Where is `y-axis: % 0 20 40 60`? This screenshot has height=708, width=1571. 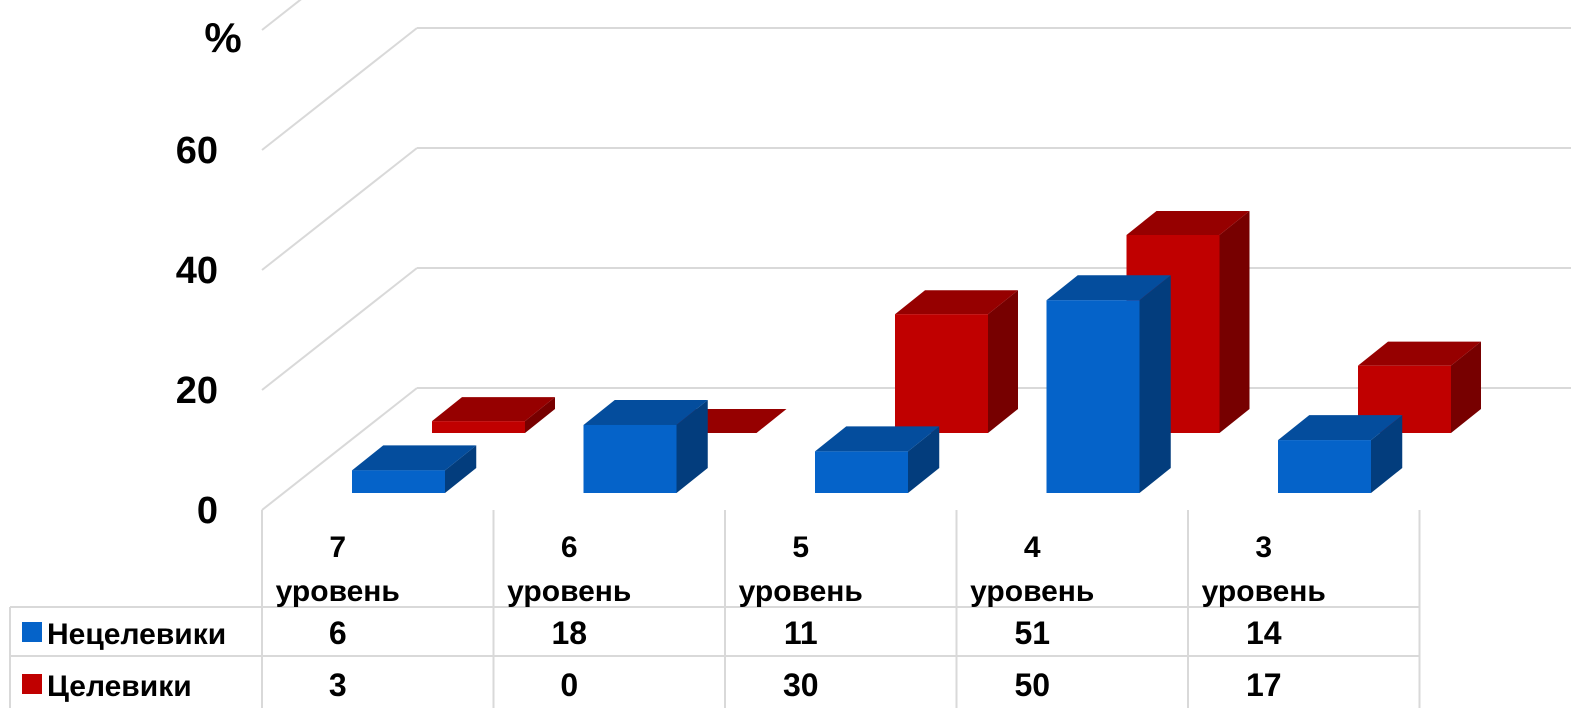 y-axis: % 0 20 40 60 is located at coordinates (209, 273).